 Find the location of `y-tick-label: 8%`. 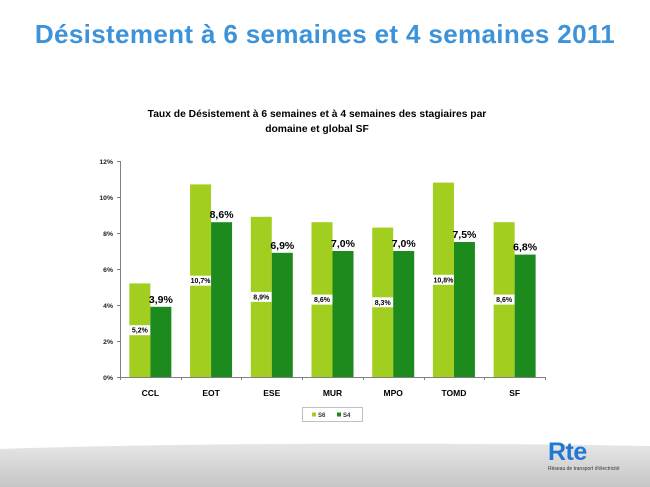

y-tick-label: 8% is located at coordinates (108, 234).